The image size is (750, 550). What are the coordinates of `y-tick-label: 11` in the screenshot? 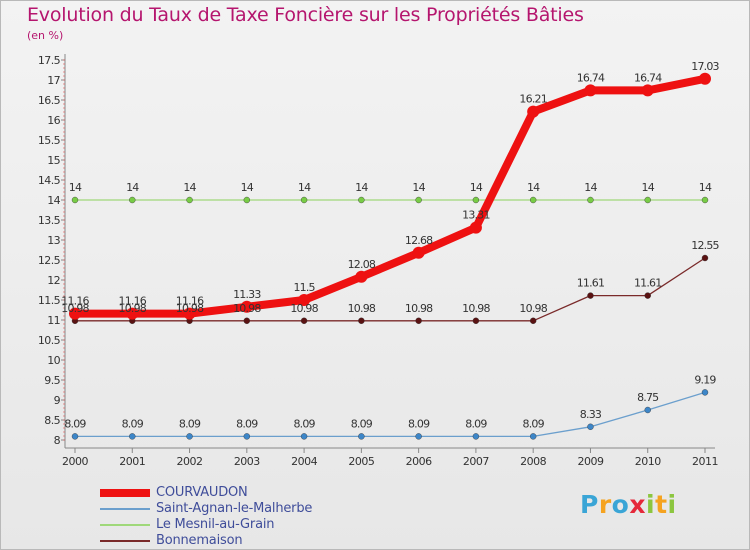 It's located at (53, 320).